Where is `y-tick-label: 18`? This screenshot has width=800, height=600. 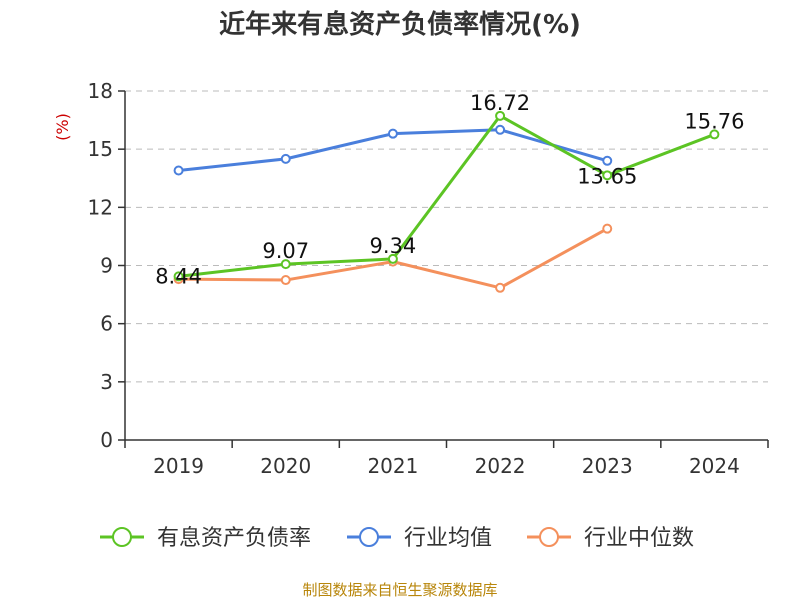
y-tick-label: 18 is located at coordinates (100, 91).